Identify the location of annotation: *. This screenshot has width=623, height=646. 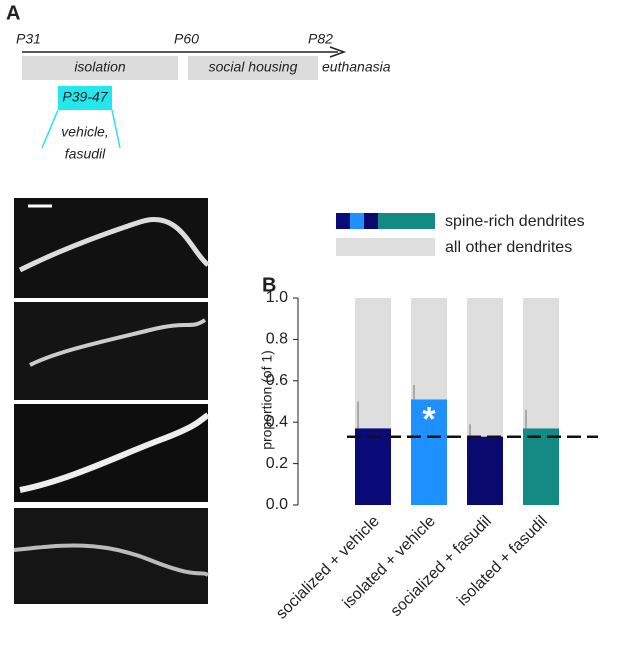
(429, 419).